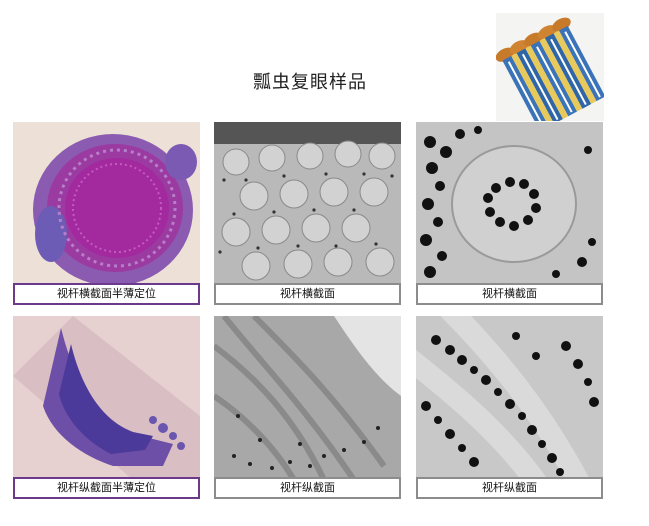 The image size is (649, 526). Describe the element at coordinates (310, 82) in the screenshot. I see `page-title: 瓢虫复眼样品` at that location.